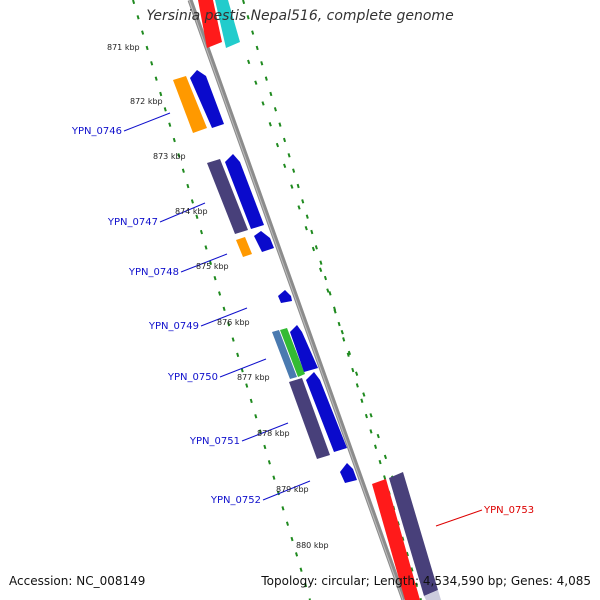  What do you see at coordinates (146, 101) in the screenshot?
I see `ruler-label: 872 kbp` at bounding box center [146, 101].